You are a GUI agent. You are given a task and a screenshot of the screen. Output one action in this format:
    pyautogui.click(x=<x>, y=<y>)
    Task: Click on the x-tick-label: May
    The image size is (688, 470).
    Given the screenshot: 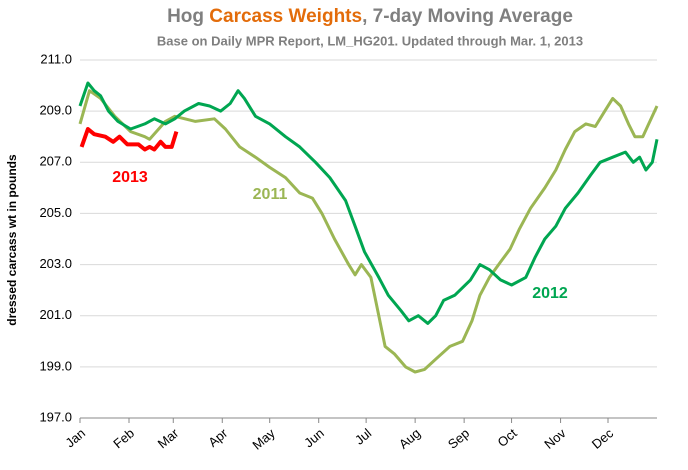 What is the action you would take?
    pyautogui.click(x=263, y=439)
    